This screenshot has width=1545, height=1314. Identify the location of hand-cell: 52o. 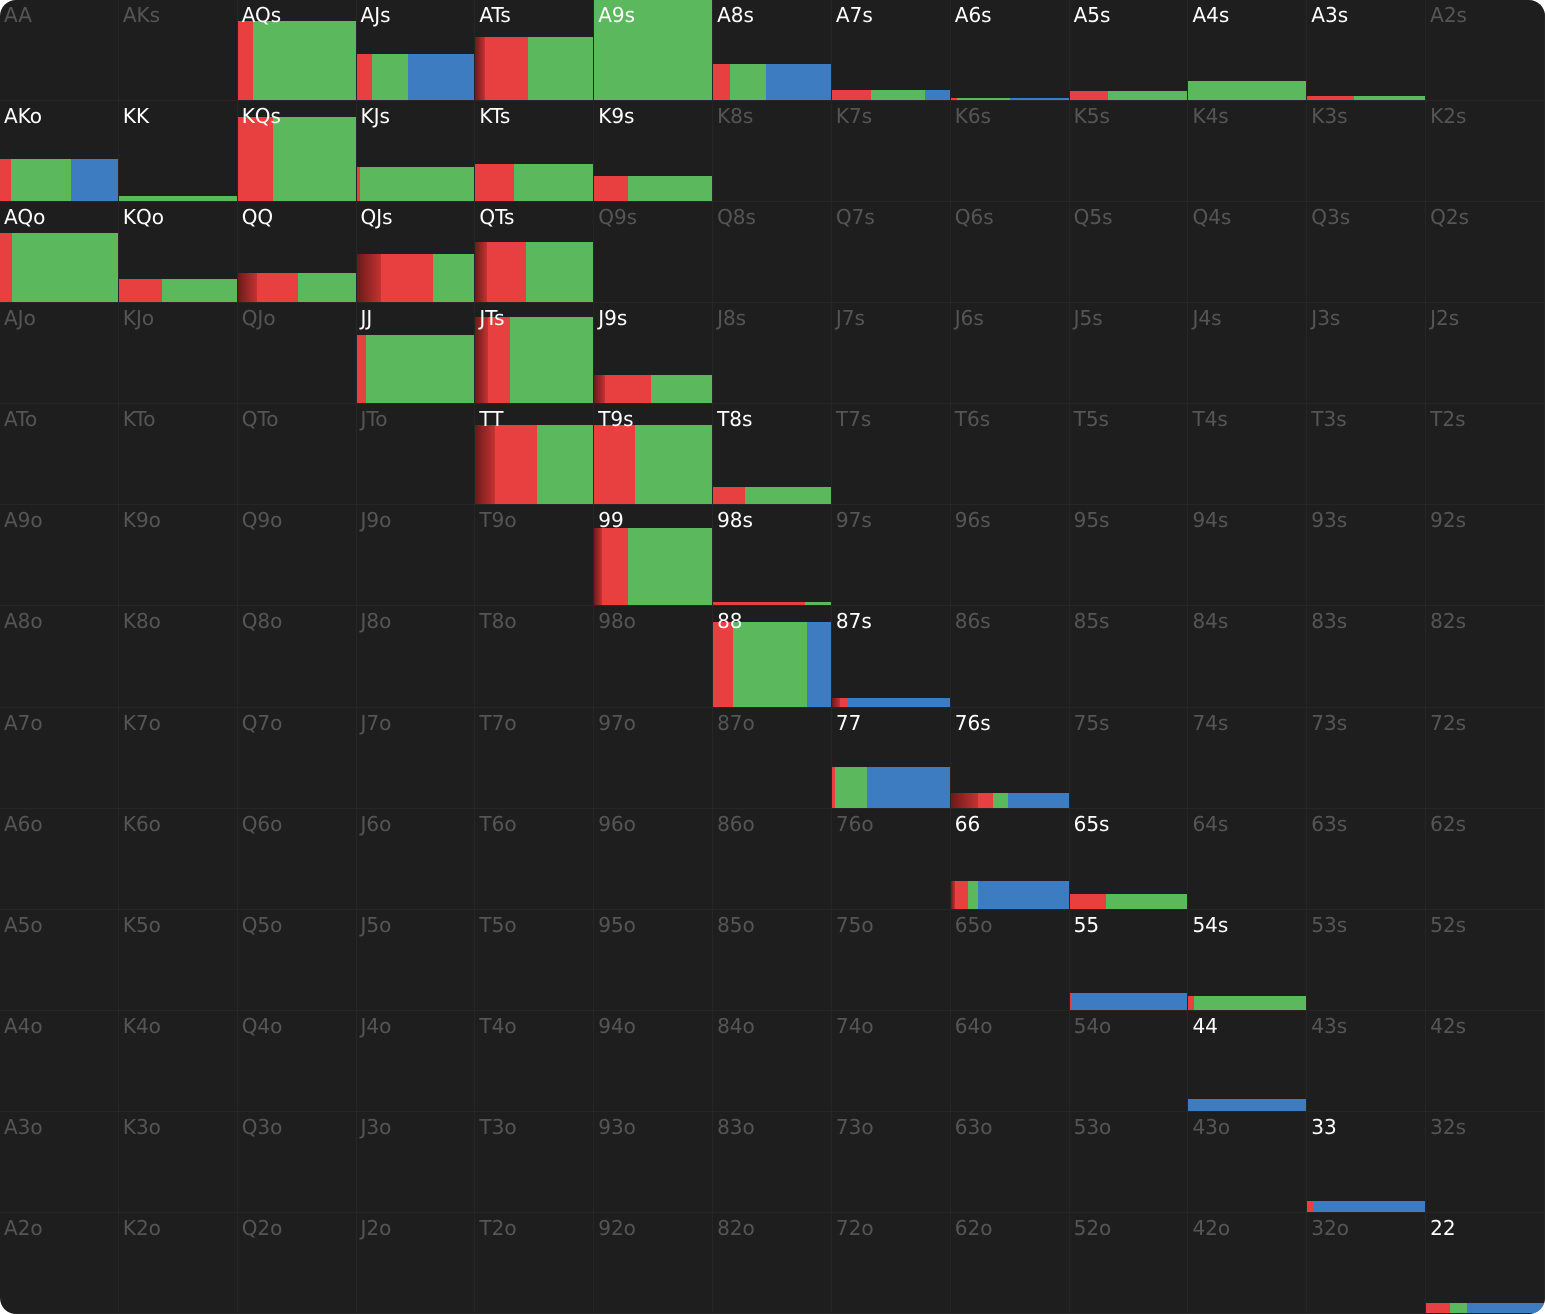
(1129, 1263).